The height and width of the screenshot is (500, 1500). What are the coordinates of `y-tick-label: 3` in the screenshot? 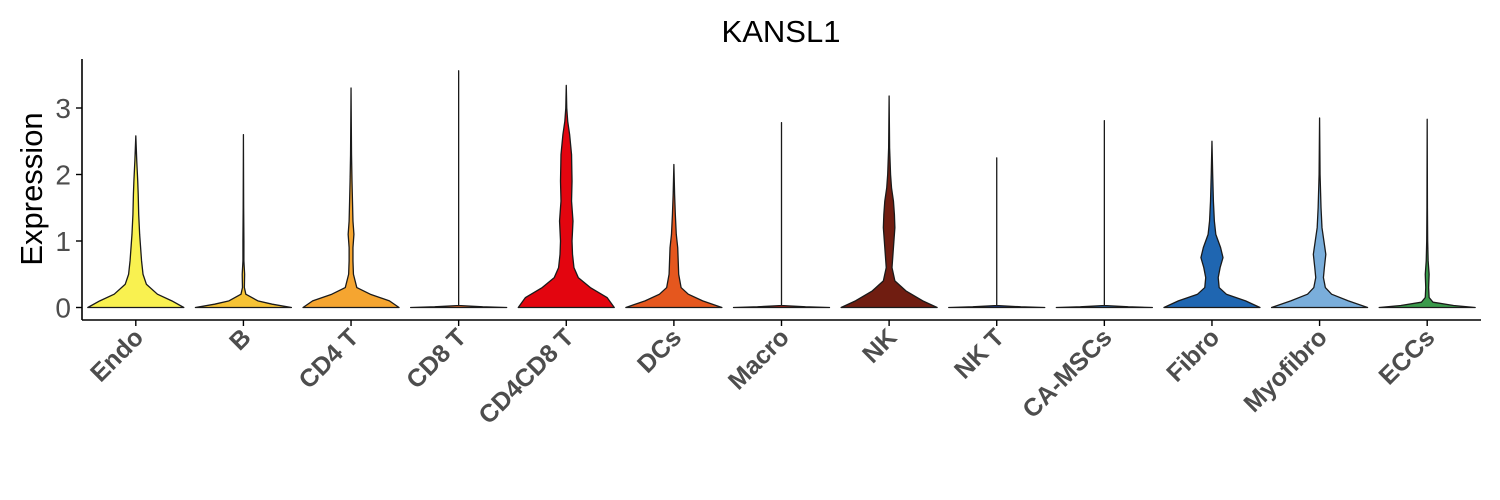 It's located at (63, 108).